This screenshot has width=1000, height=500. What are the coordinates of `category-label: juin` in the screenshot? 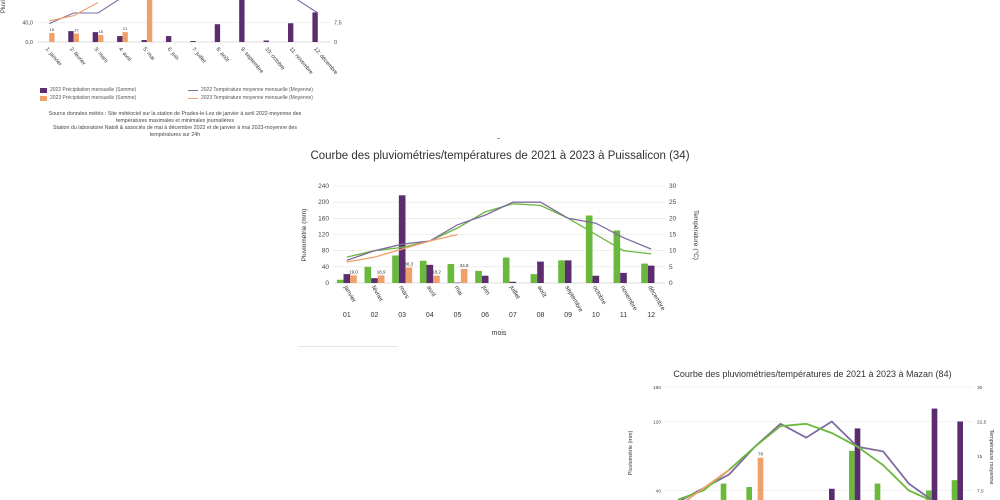 It's located at (486, 290).